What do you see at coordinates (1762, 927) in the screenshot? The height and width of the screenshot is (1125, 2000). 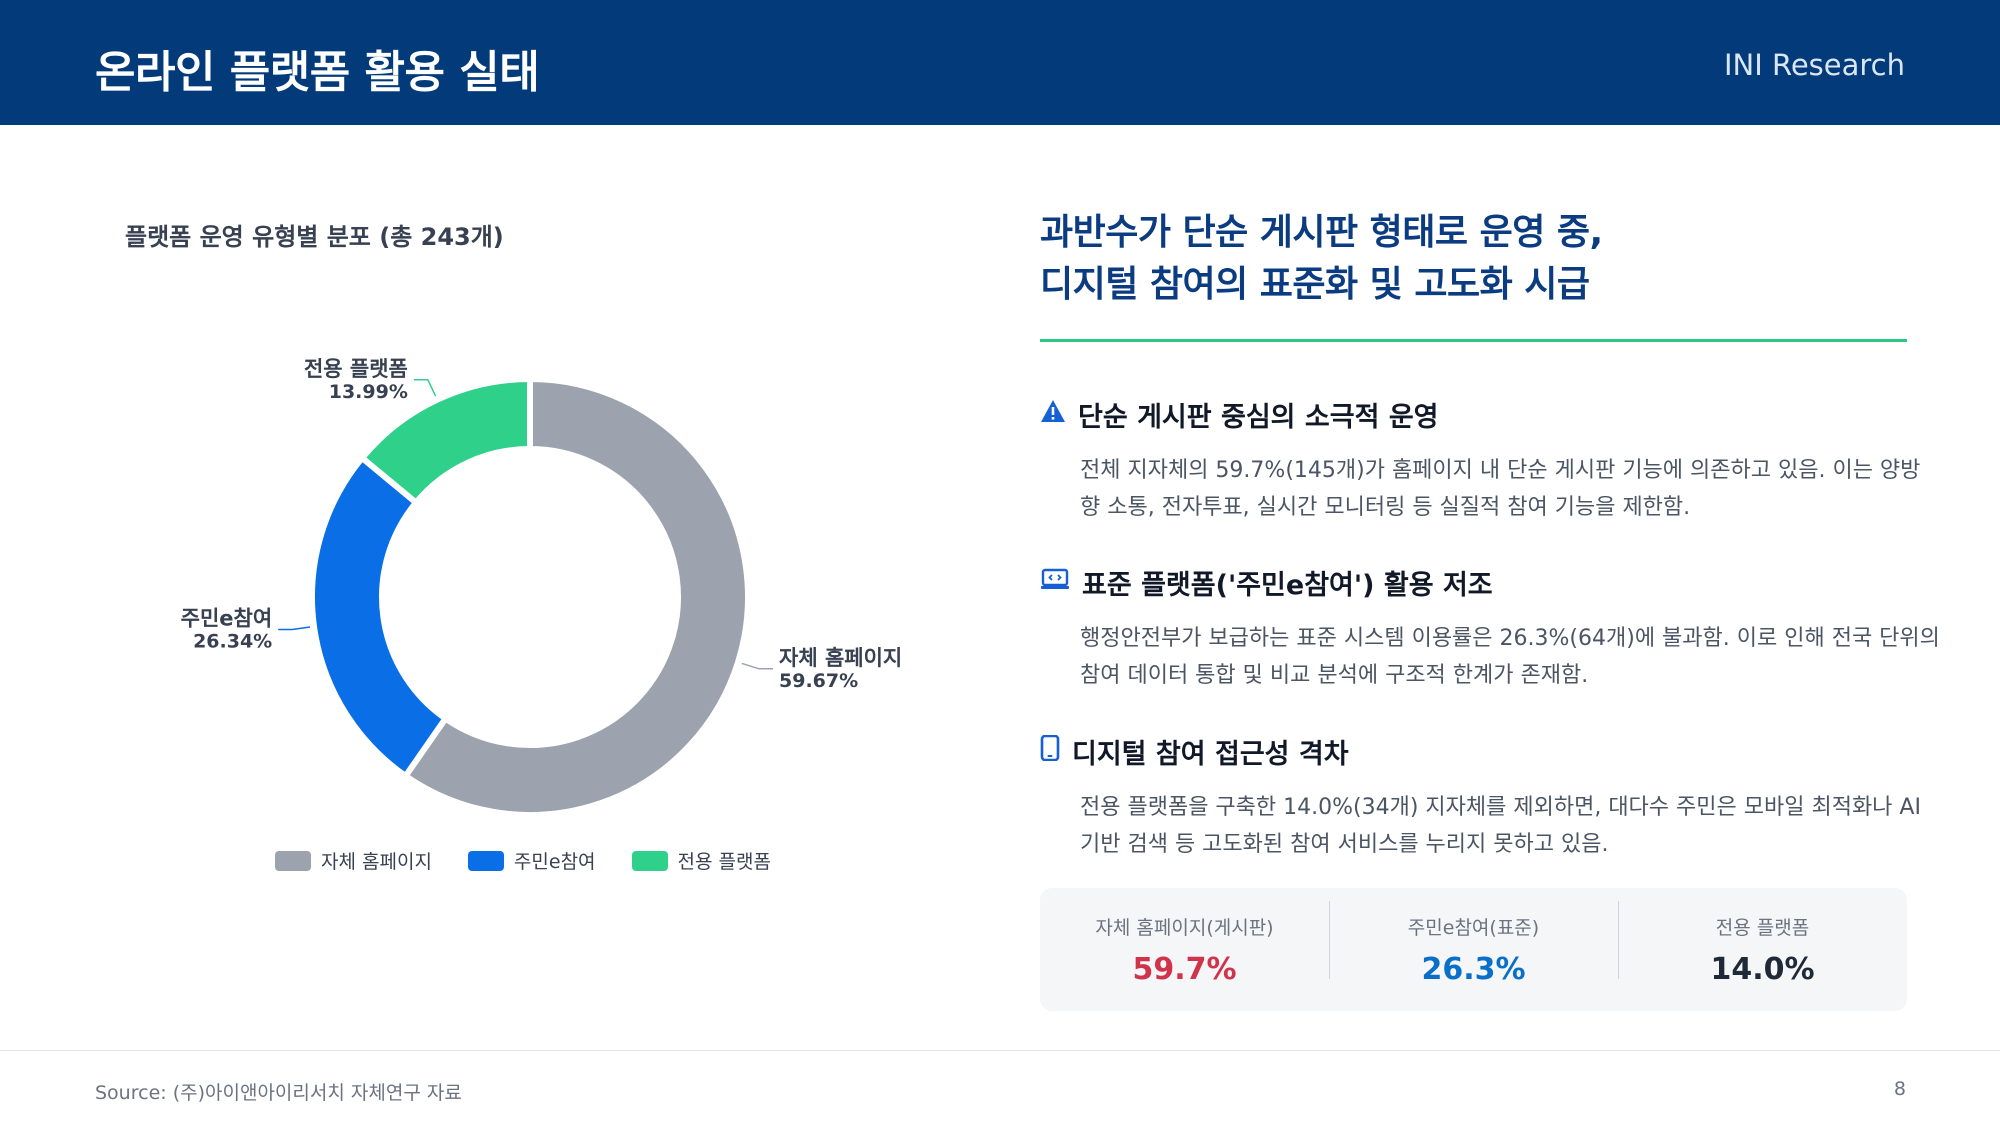 I see `stat-label-dedicated: 전용 플랫폼` at bounding box center [1762, 927].